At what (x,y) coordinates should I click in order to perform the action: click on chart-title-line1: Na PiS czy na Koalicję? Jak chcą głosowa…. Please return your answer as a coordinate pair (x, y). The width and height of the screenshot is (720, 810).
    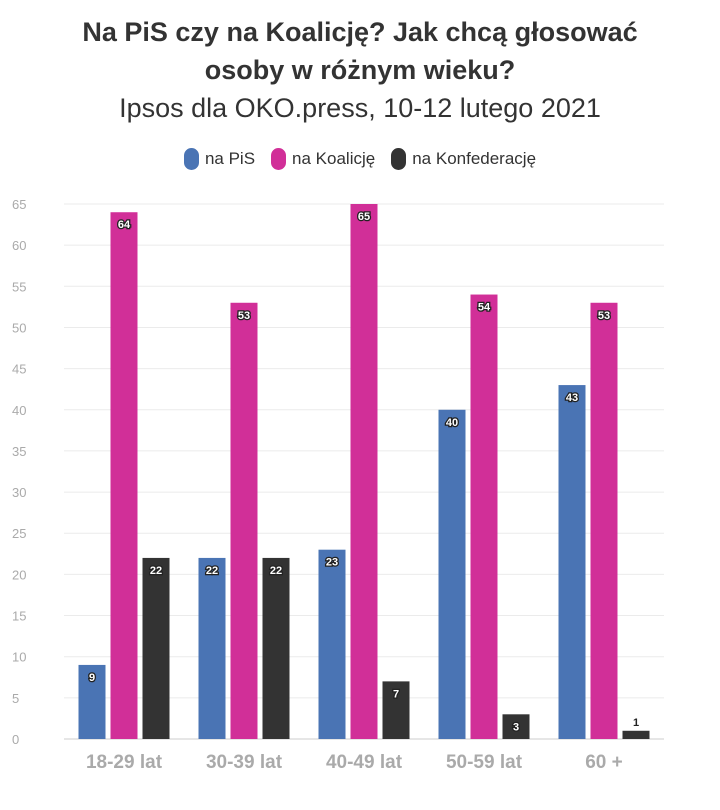
    Looking at the image, I should click on (360, 32).